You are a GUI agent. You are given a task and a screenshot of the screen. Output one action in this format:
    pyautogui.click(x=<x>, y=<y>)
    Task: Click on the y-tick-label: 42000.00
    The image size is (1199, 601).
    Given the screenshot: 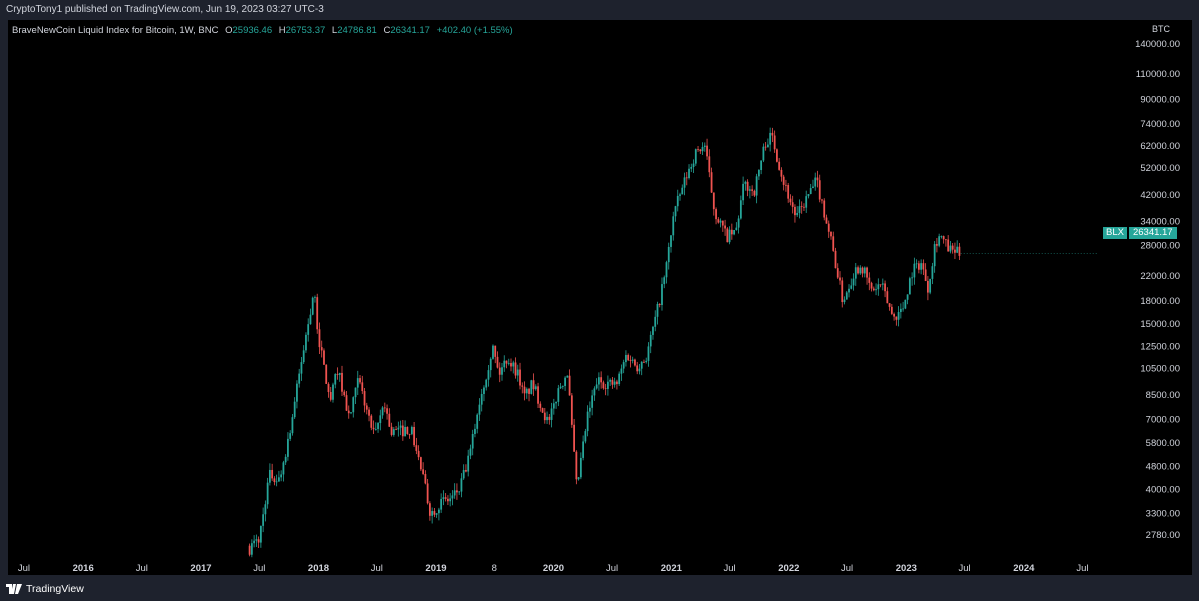 What is the action you would take?
    pyautogui.click(x=1160, y=195)
    